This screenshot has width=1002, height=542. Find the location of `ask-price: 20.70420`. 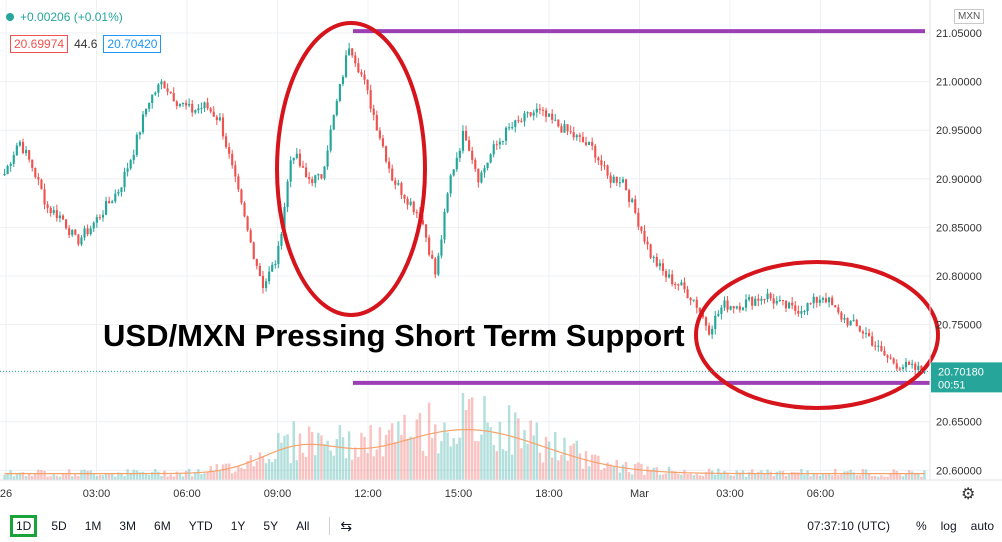

ask-price: 20.70420 is located at coordinates (132, 44).